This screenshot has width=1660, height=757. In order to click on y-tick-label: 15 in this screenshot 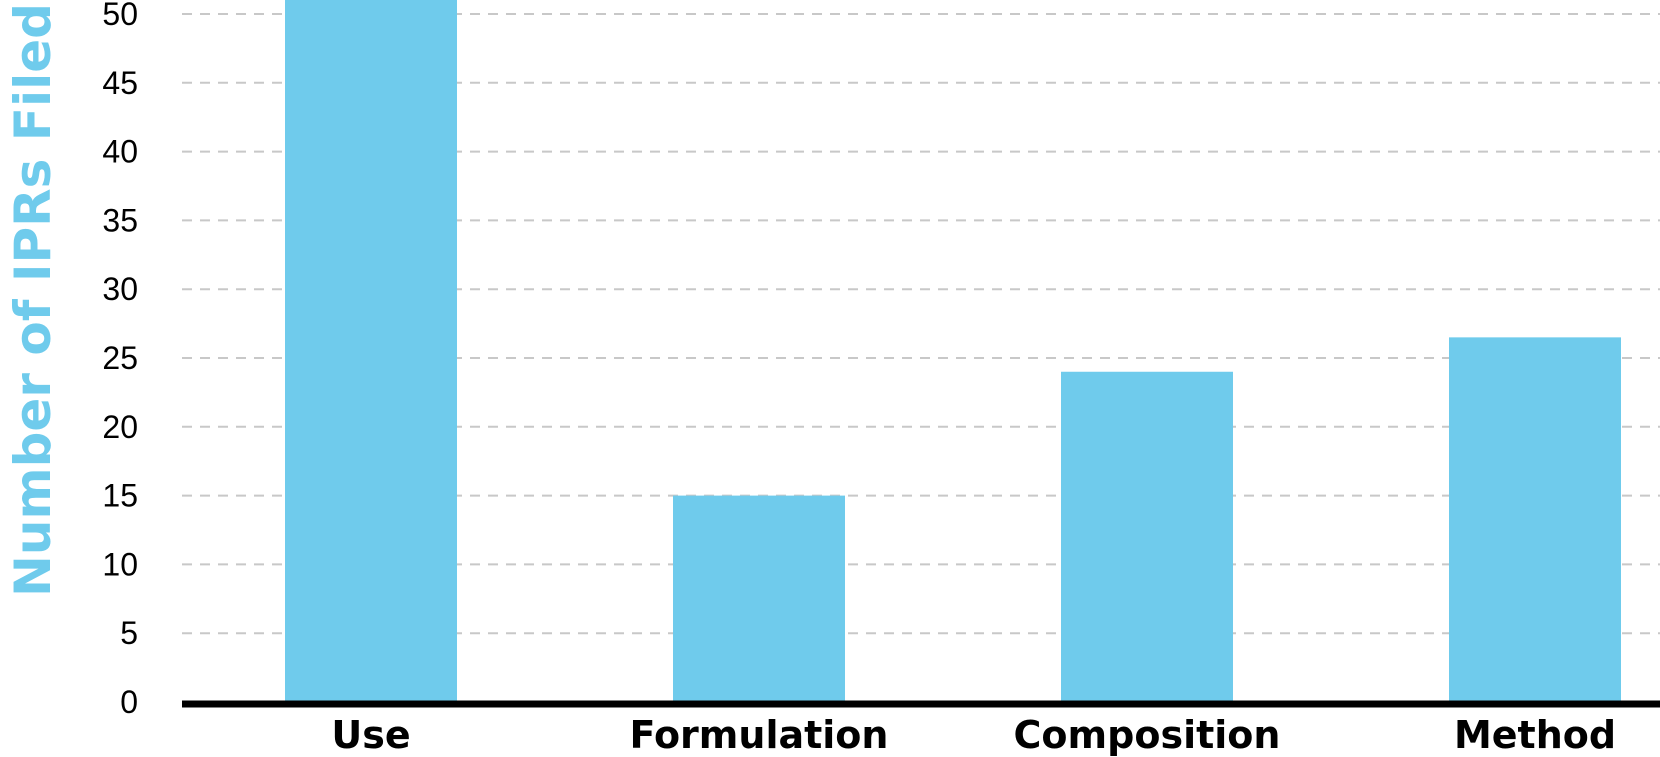, I will do `click(120, 496)`.